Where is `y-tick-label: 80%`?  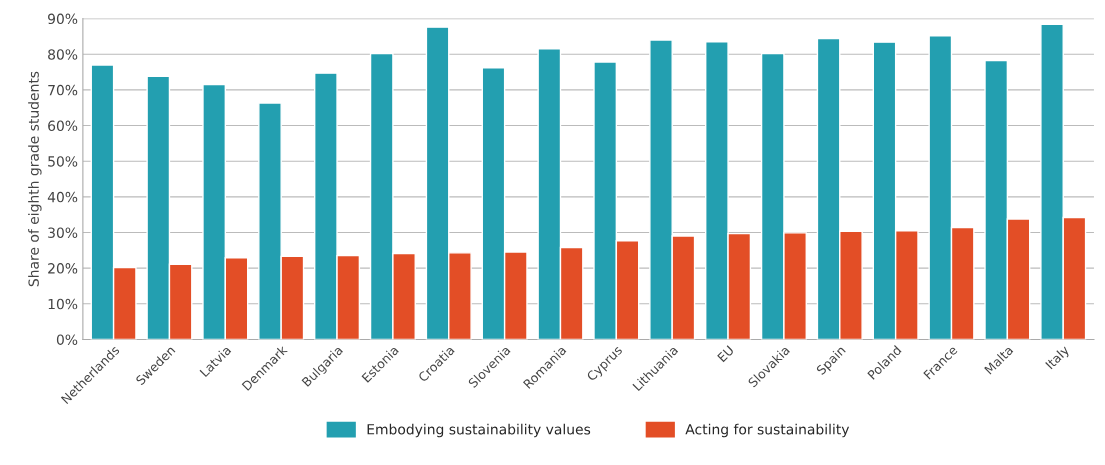 y-tick-label: 80% is located at coordinates (63, 54).